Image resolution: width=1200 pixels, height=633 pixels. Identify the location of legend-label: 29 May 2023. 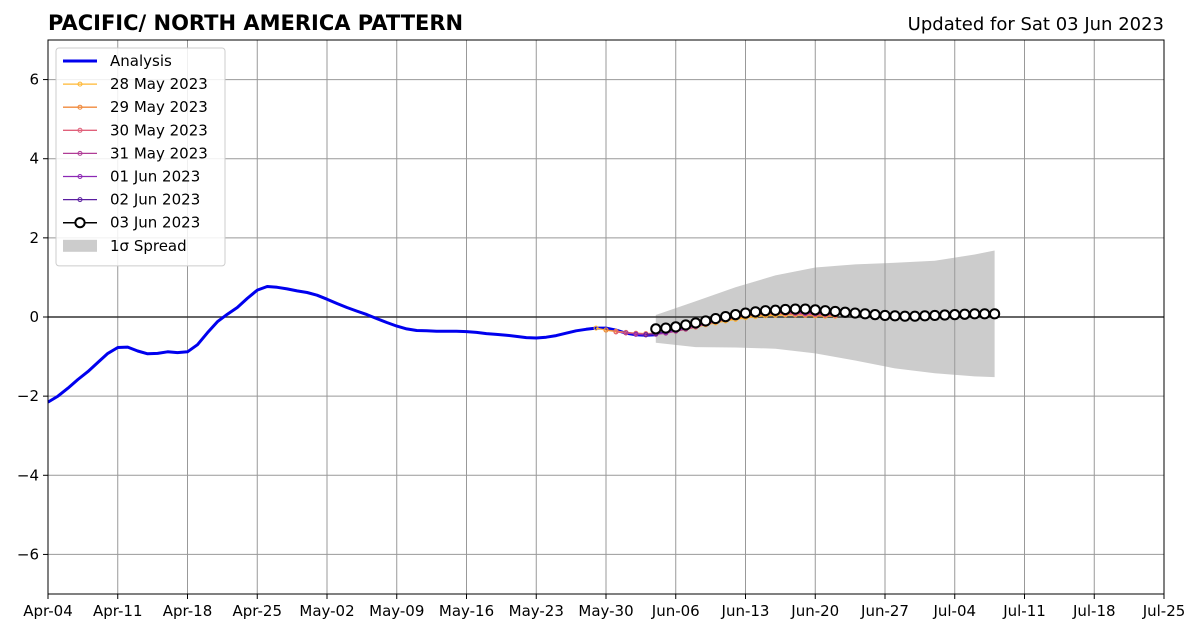
(159, 107).